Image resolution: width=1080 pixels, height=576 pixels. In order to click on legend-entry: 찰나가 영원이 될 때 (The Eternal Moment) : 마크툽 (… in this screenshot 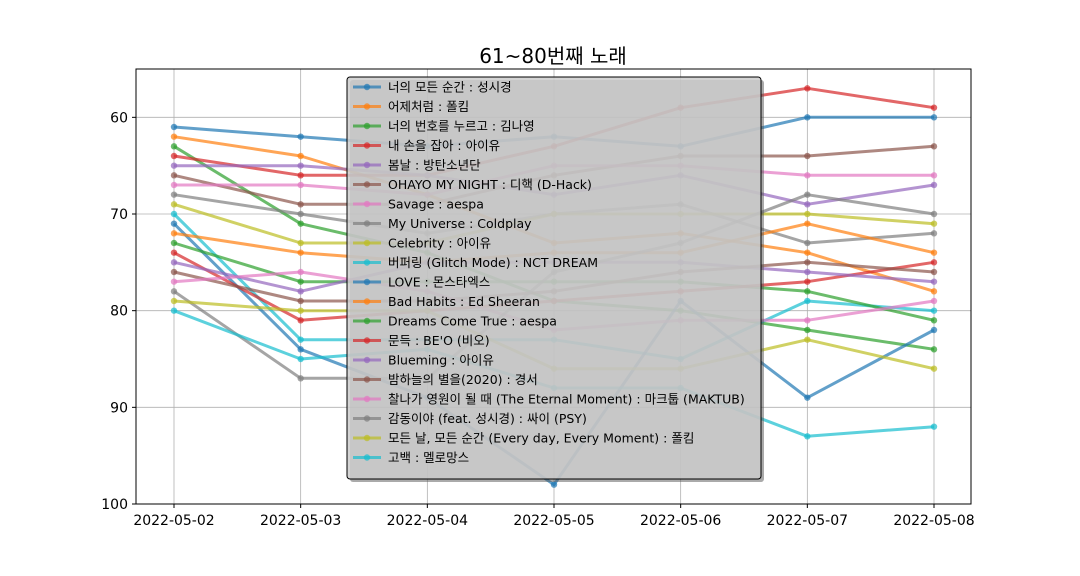, I will do `click(549, 399)`.